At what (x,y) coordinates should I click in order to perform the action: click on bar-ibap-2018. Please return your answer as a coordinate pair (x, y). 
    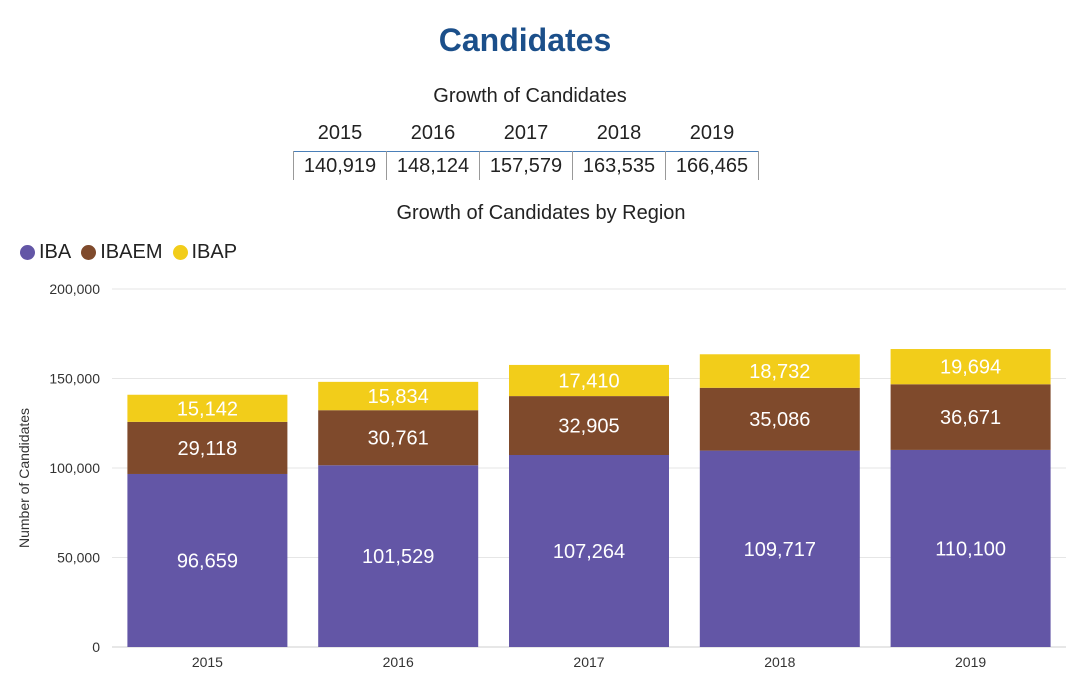
    Looking at the image, I should click on (779, 371).